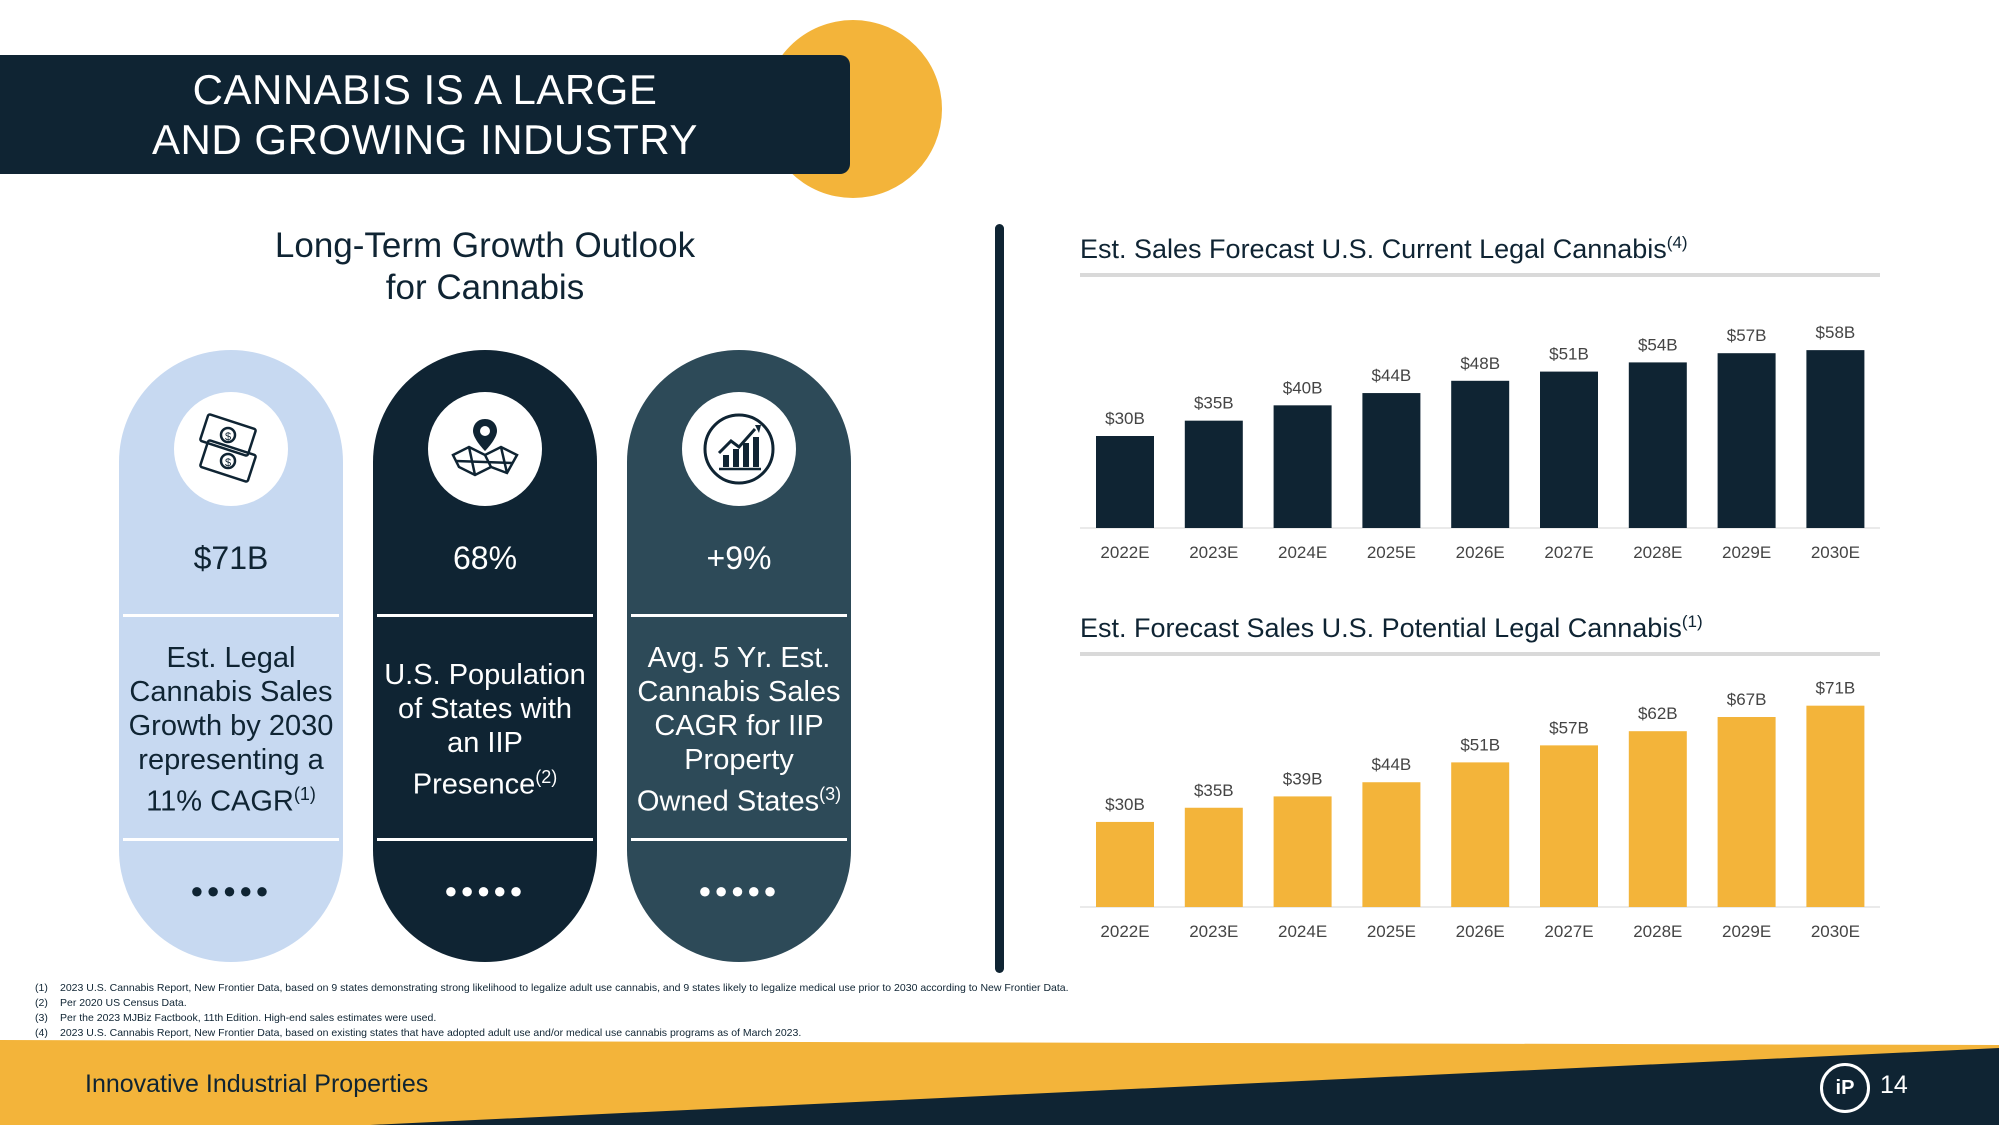 The width and height of the screenshot is (1999, 1125). I want to click on data-label: $58B, so click(1836, 332).